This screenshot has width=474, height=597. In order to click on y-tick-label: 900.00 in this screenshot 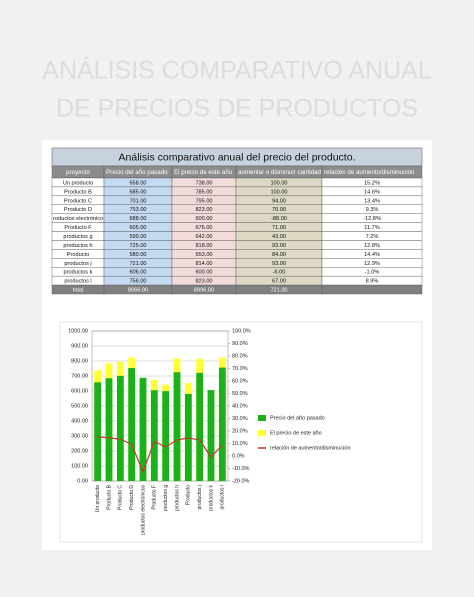, I will do `click(79, 346)`.